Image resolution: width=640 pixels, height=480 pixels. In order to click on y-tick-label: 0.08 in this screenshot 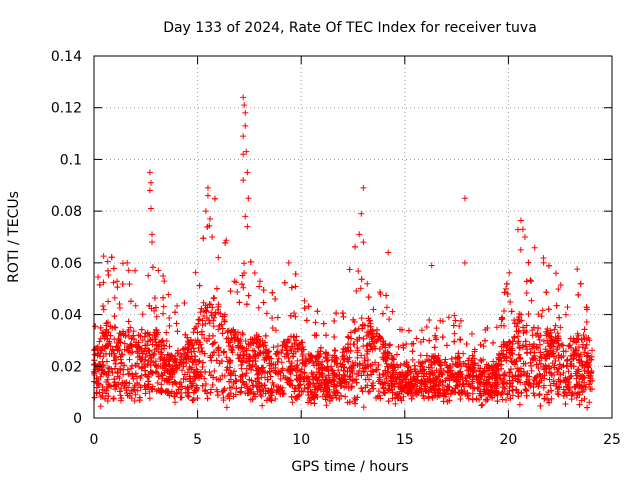, I will do `click(66, 212)`.